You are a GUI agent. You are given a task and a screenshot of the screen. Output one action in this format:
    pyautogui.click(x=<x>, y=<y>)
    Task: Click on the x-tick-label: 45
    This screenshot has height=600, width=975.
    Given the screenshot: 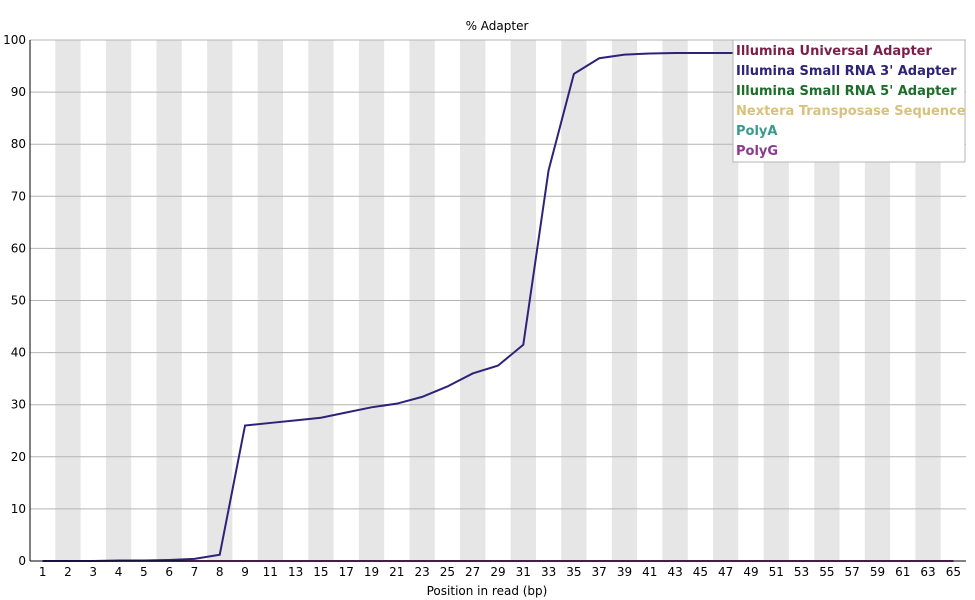 What is the action you would take?
    pyautogui.click(x=700, y=572)
    